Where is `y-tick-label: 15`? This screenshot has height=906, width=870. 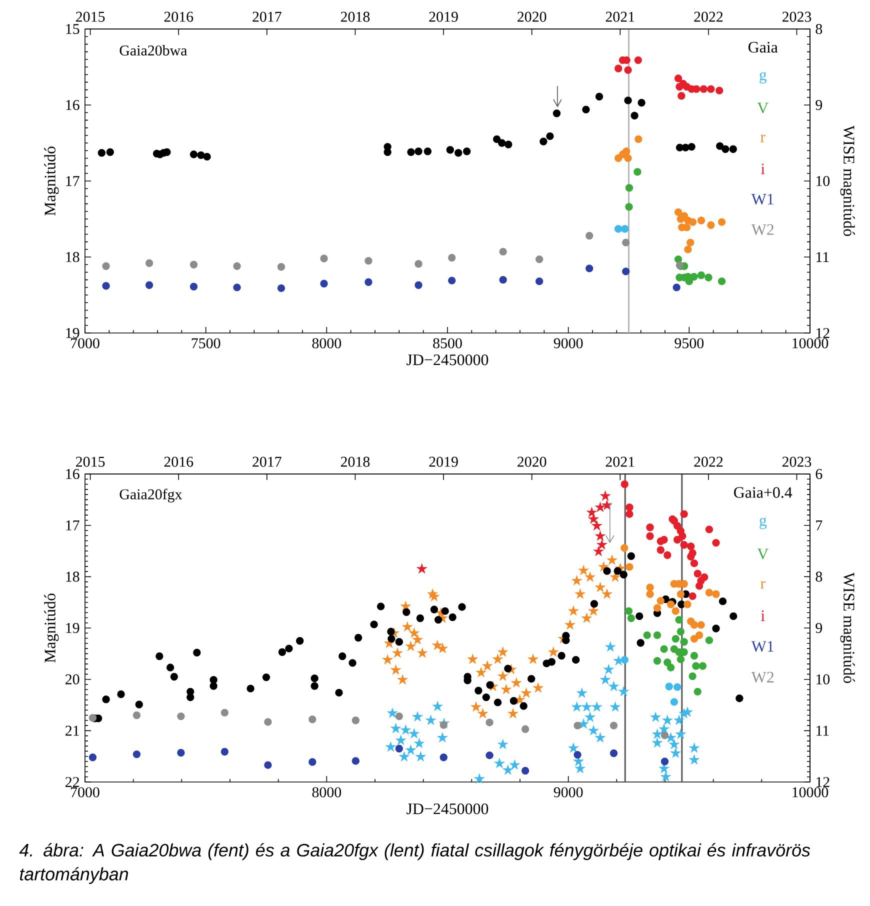
y-tick-label: 15 is located at coordinates (73, 29).